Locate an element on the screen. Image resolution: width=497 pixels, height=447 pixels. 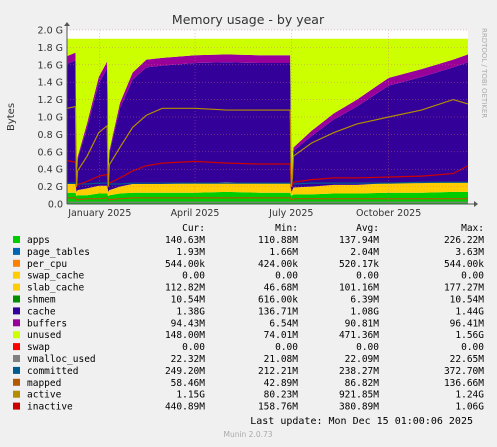
legend-value: 21.08M is located at coordinates (281, 359).